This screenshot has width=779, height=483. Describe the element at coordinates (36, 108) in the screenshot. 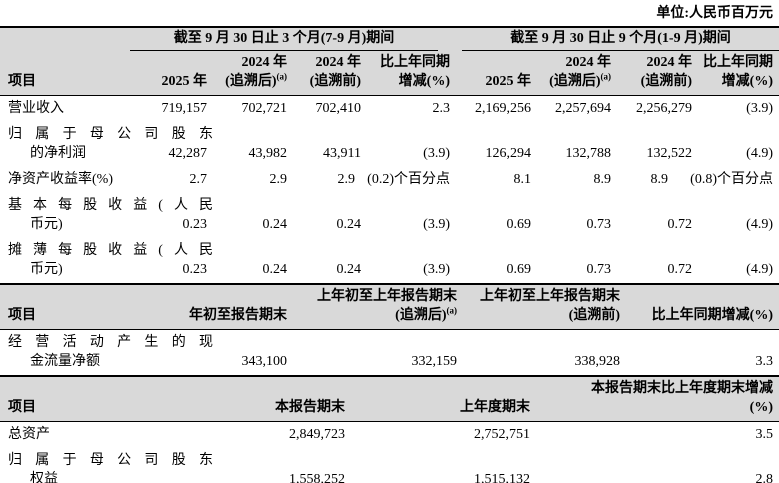

I see `row-label: 营业收入` at that location.